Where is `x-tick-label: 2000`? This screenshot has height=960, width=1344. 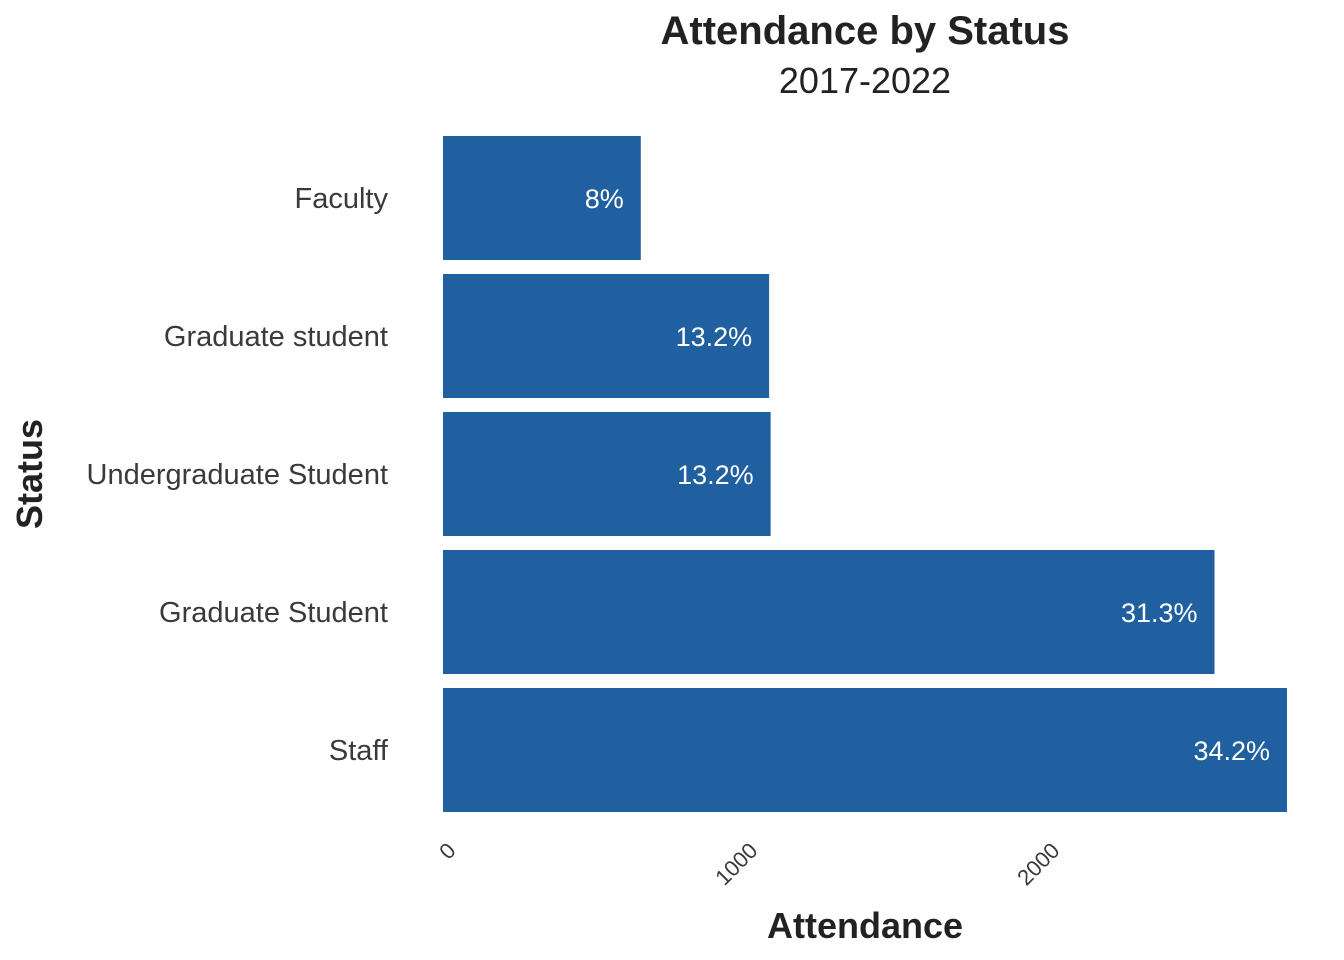
x-tick-label: 2000 is located at coordinates (1038, 864).